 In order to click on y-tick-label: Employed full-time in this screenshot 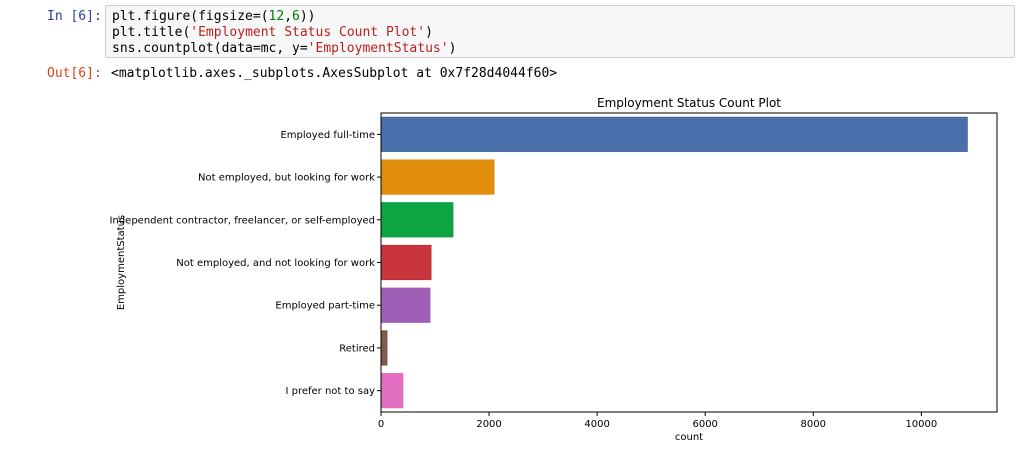, I will do `click(327, 135)`.